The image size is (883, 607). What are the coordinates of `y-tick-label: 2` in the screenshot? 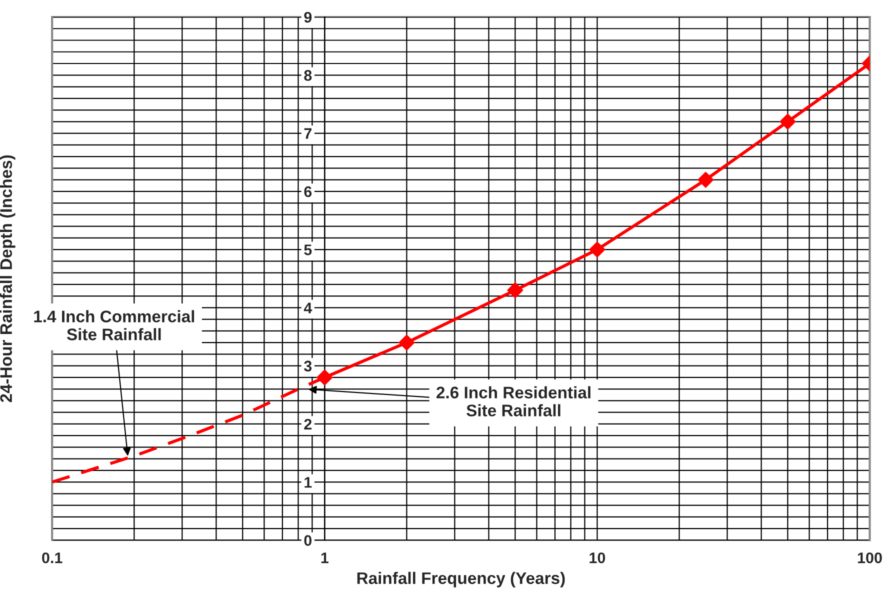 It's located at (308, 424).